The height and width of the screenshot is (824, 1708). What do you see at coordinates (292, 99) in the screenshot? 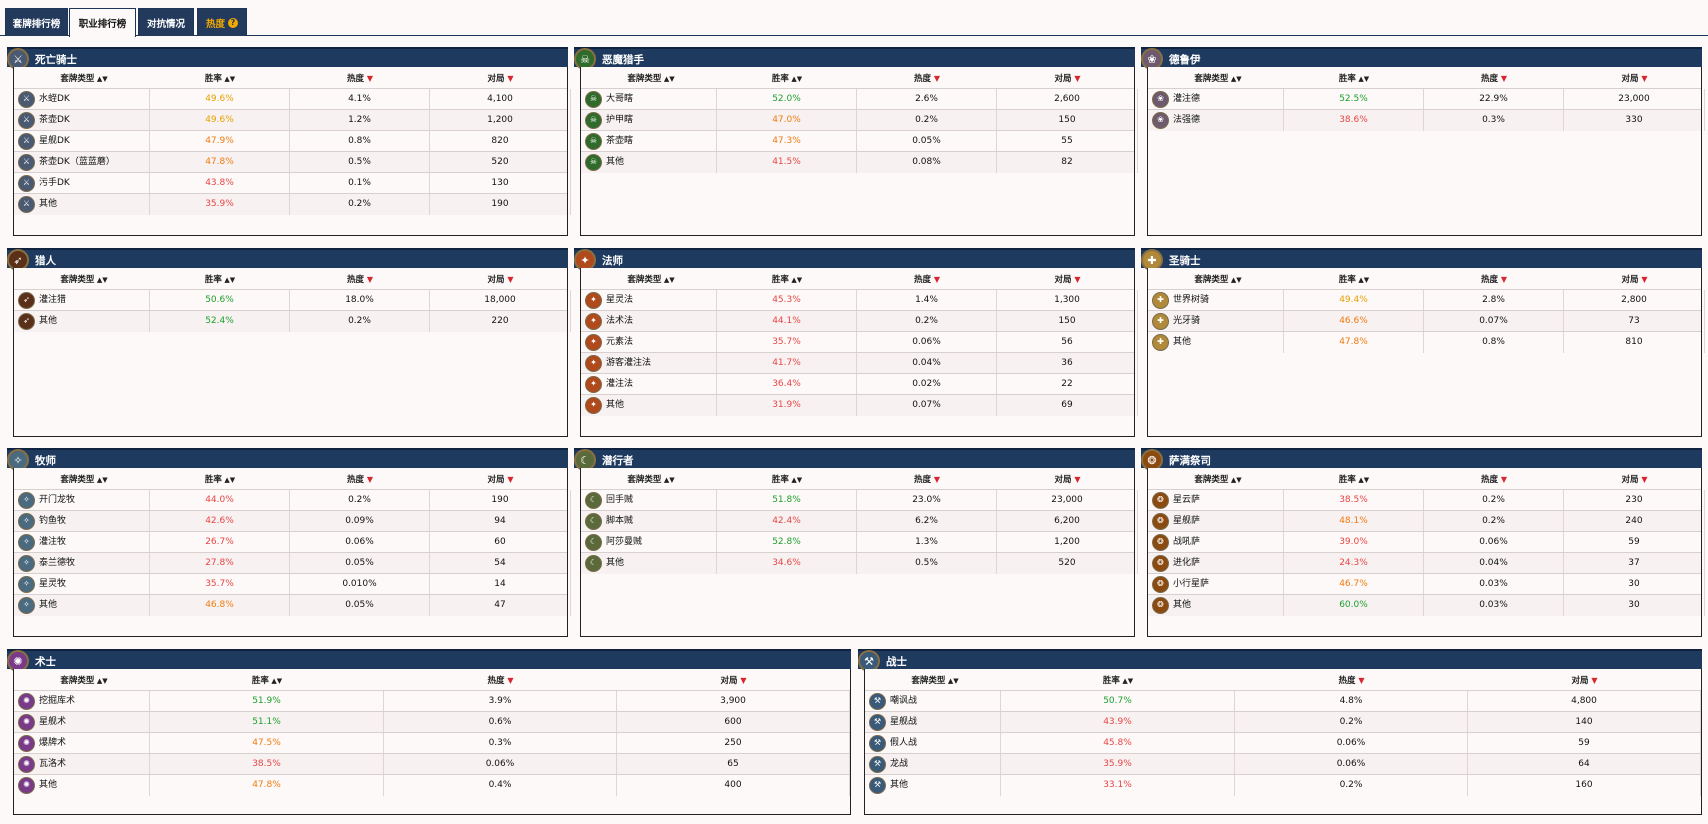
I see `table-row: 水蛭DK 49.6% 4.1% 4,100 ⚔` at bounding box center [292, 99].